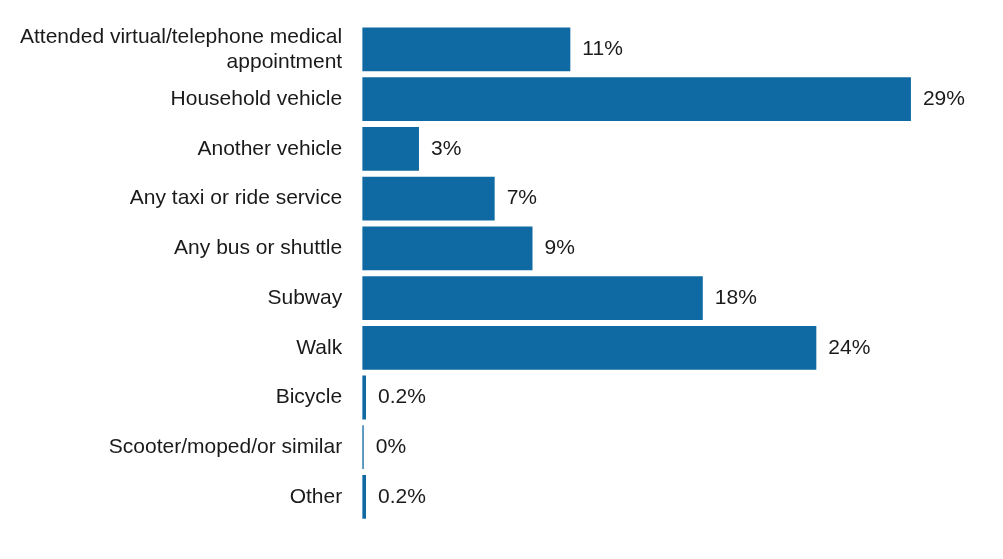 This screenshot has width=1003, height=559. Describe the element at coordinates (181, 47) in the screenshot. I see `y-tick-label: Attended virtual/telephone medical appointment` at that location.